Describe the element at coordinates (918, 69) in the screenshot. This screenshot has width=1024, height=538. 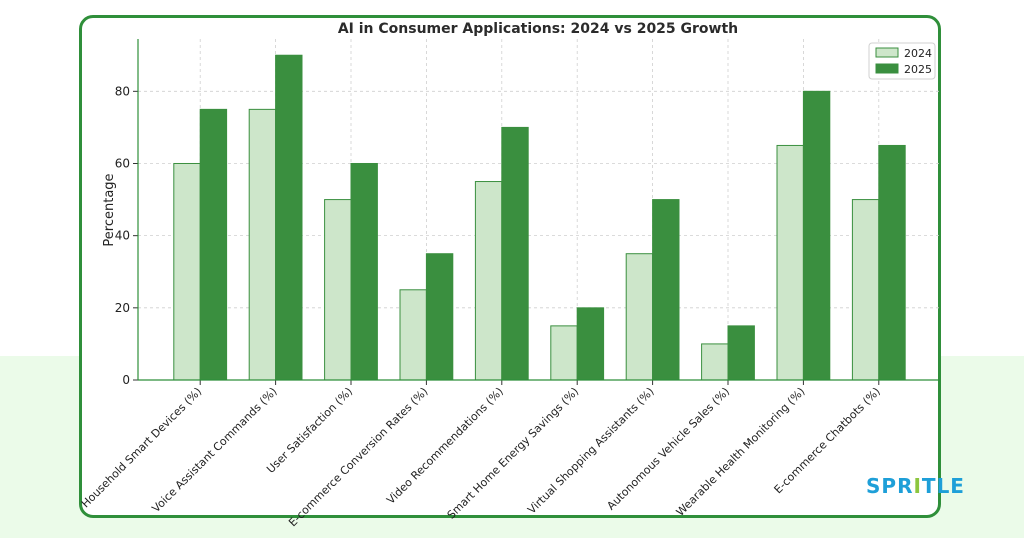
I see `legend-label-2025: 2025` at that location.